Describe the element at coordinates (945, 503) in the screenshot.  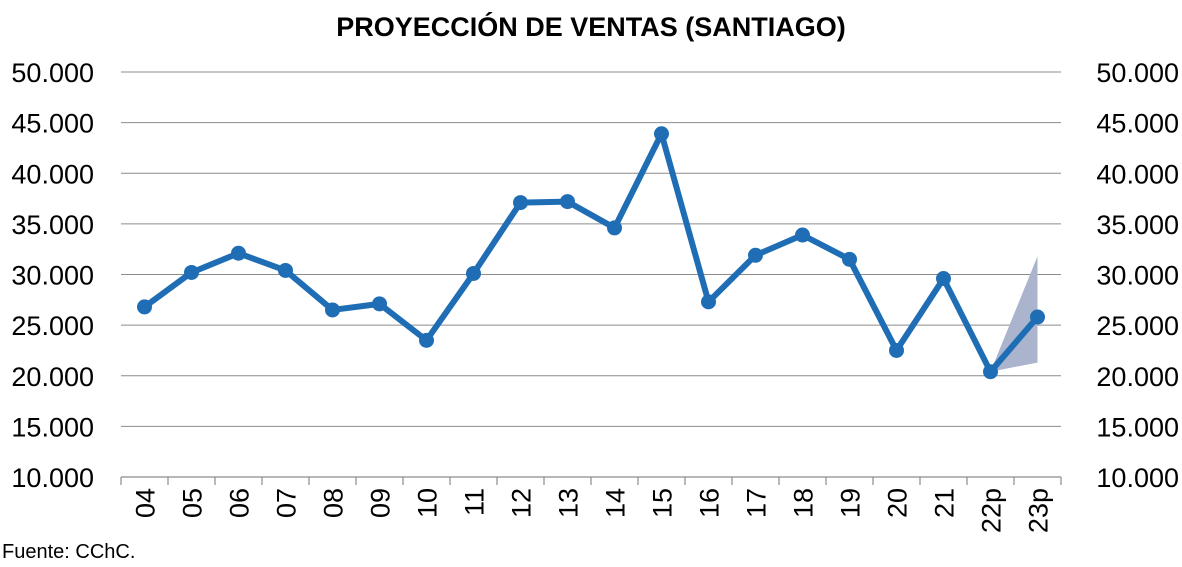
I see `x-tick-label: 21` at that location.